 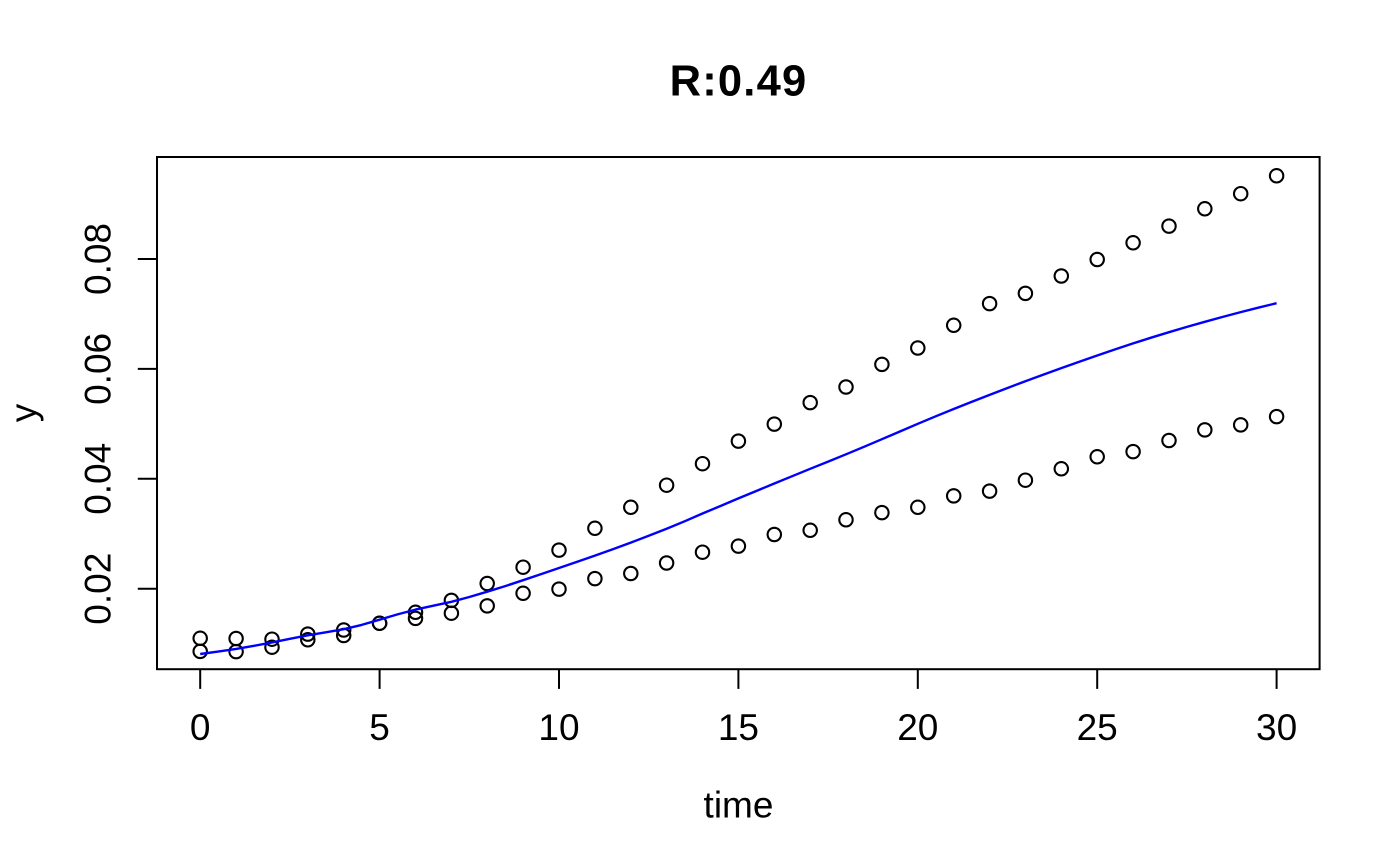 What do you see at coordinates (738, 727) in the screenshot?
I see `svg-text: 15` at bounding box center [738, 727].